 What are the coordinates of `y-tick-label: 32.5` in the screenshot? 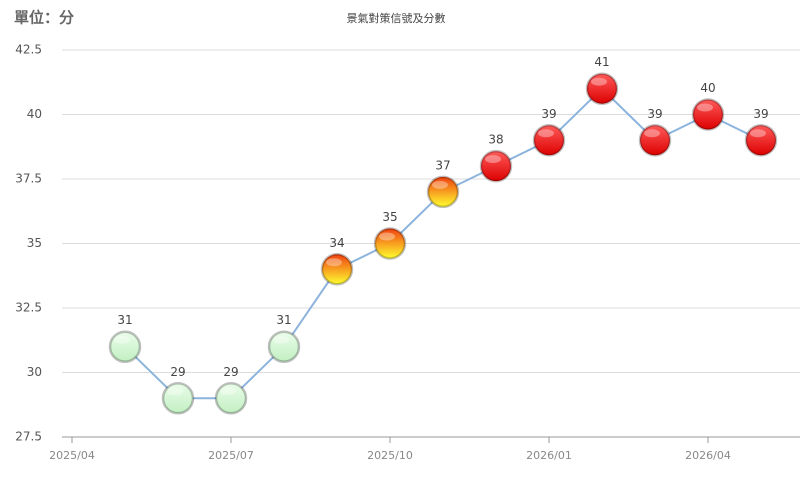 It's located at (28, 308).